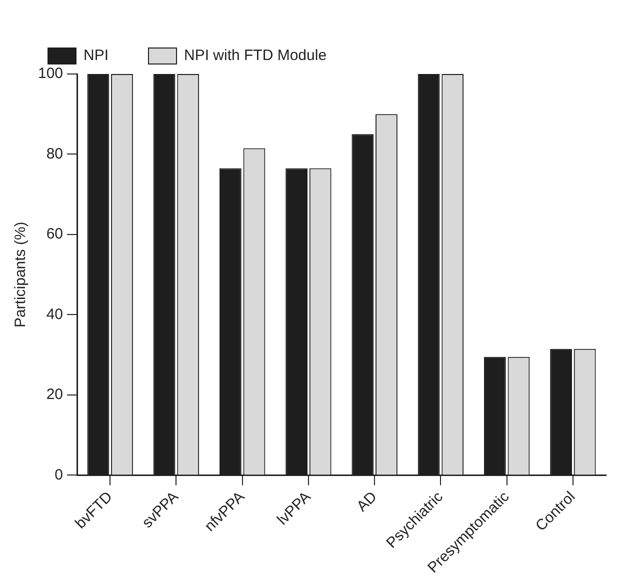 The image size is (622, 588). Describe the element at coordinates (55, 314) in the screenshot. I see `y-tick-label: 40` at that location.